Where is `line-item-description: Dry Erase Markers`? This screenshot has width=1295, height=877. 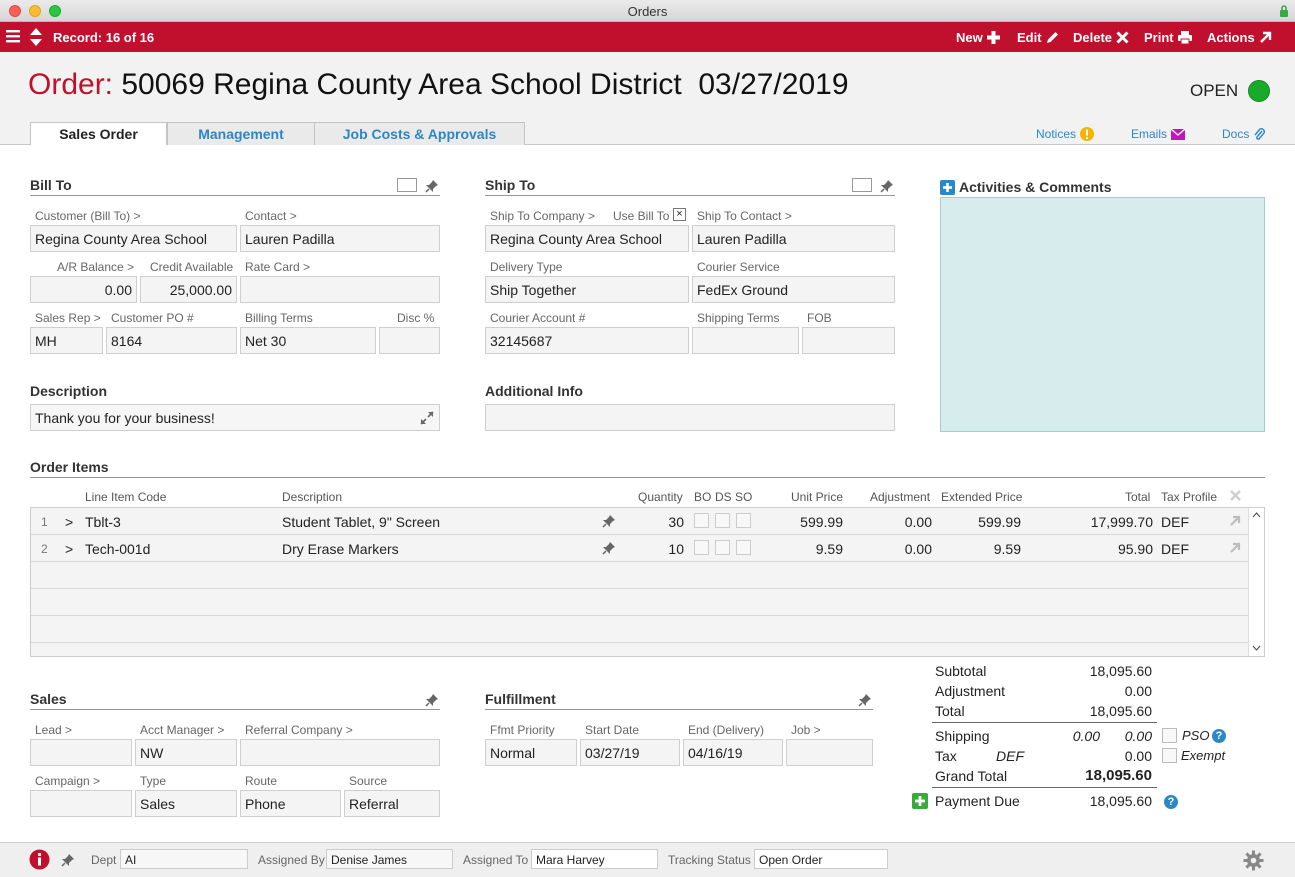
line-item-description: Dry Erase Markers is located at coordinates (340, 549).